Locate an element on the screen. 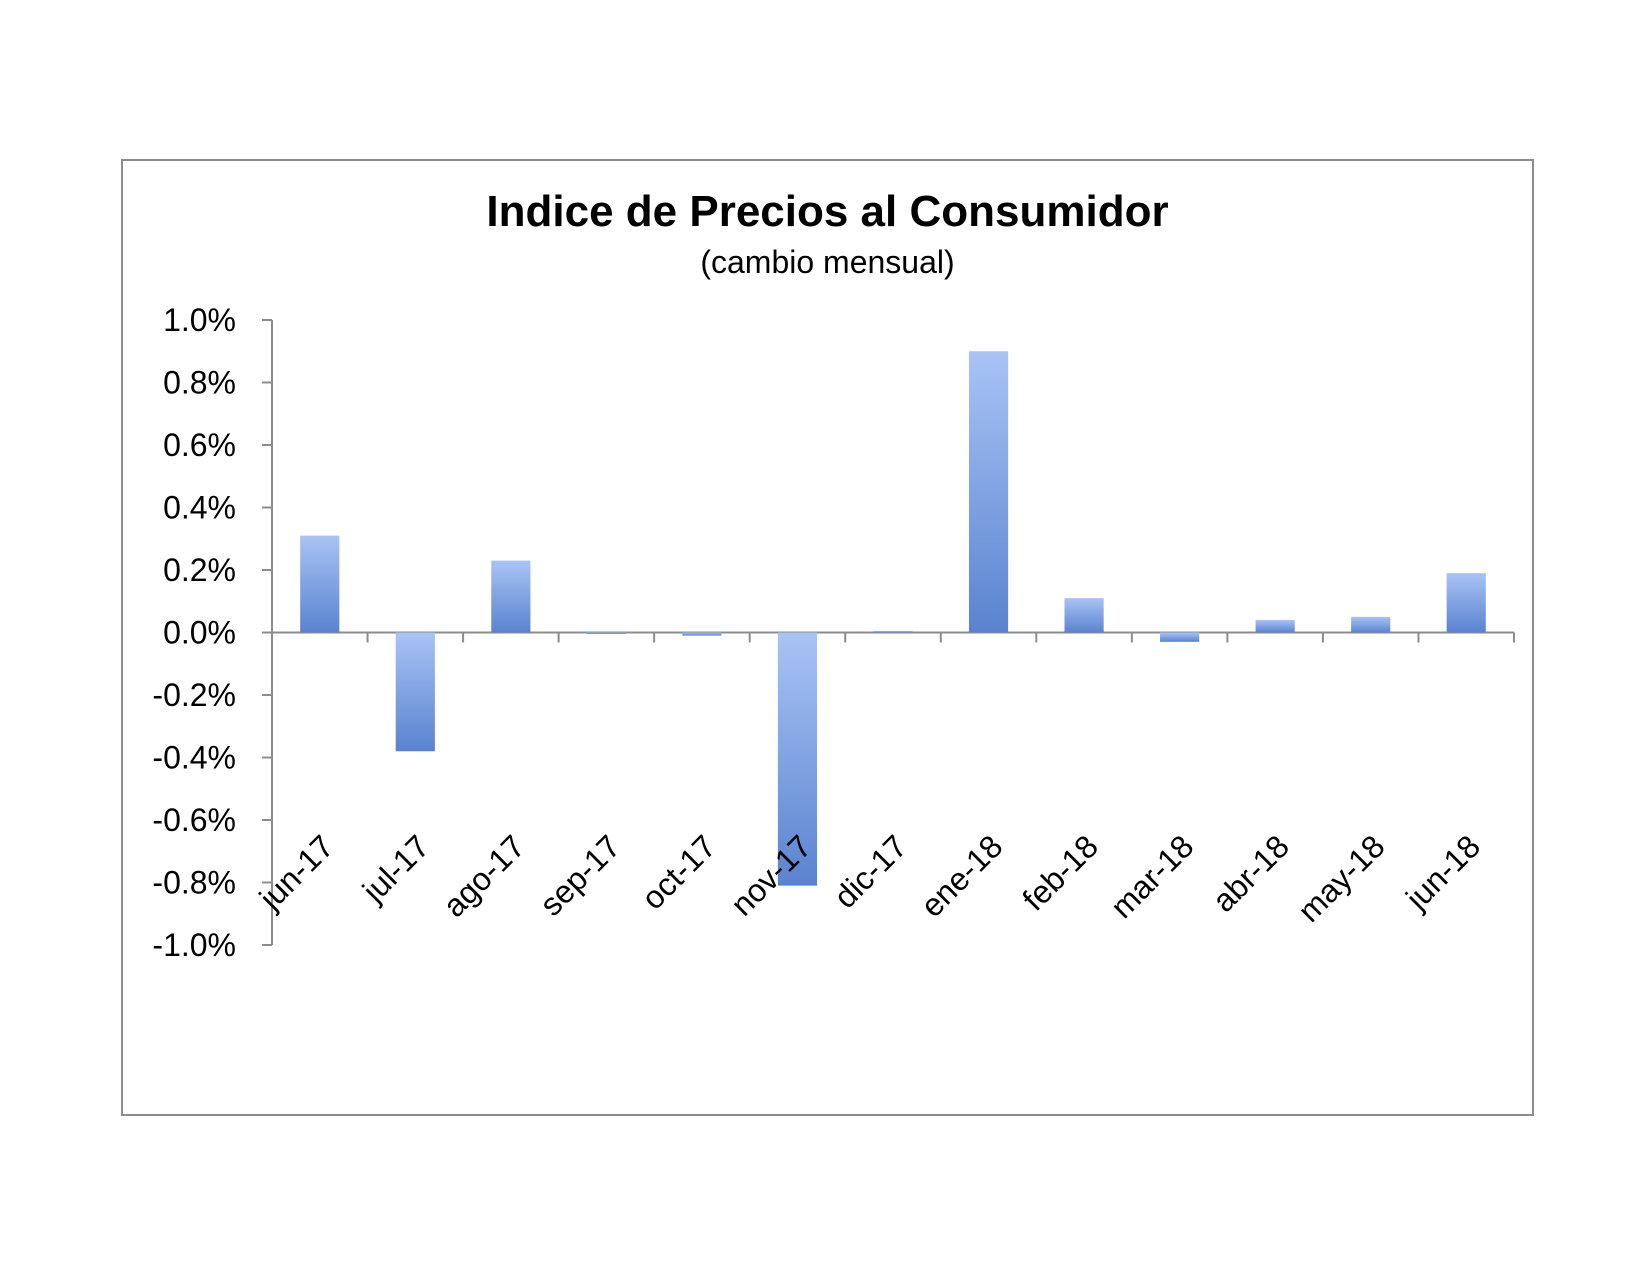 This screenshot has height=1275, width=1650. x-tick-label: dic-17 is located at coordinates (870, 871).